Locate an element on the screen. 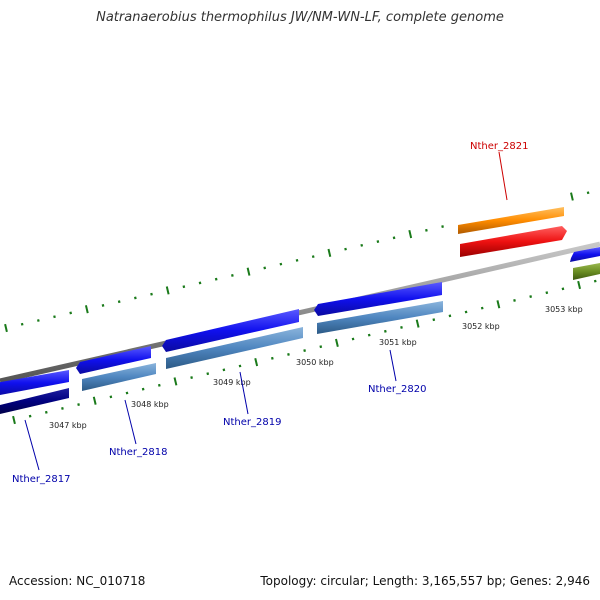 This screenshot has height=600, width=600. tick-label-3048: 3048 kbp is located at coordinates (150, 404).